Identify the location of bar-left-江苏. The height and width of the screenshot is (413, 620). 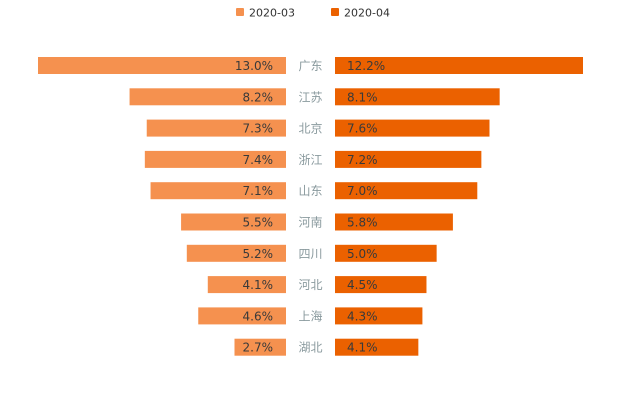
(207, 97).